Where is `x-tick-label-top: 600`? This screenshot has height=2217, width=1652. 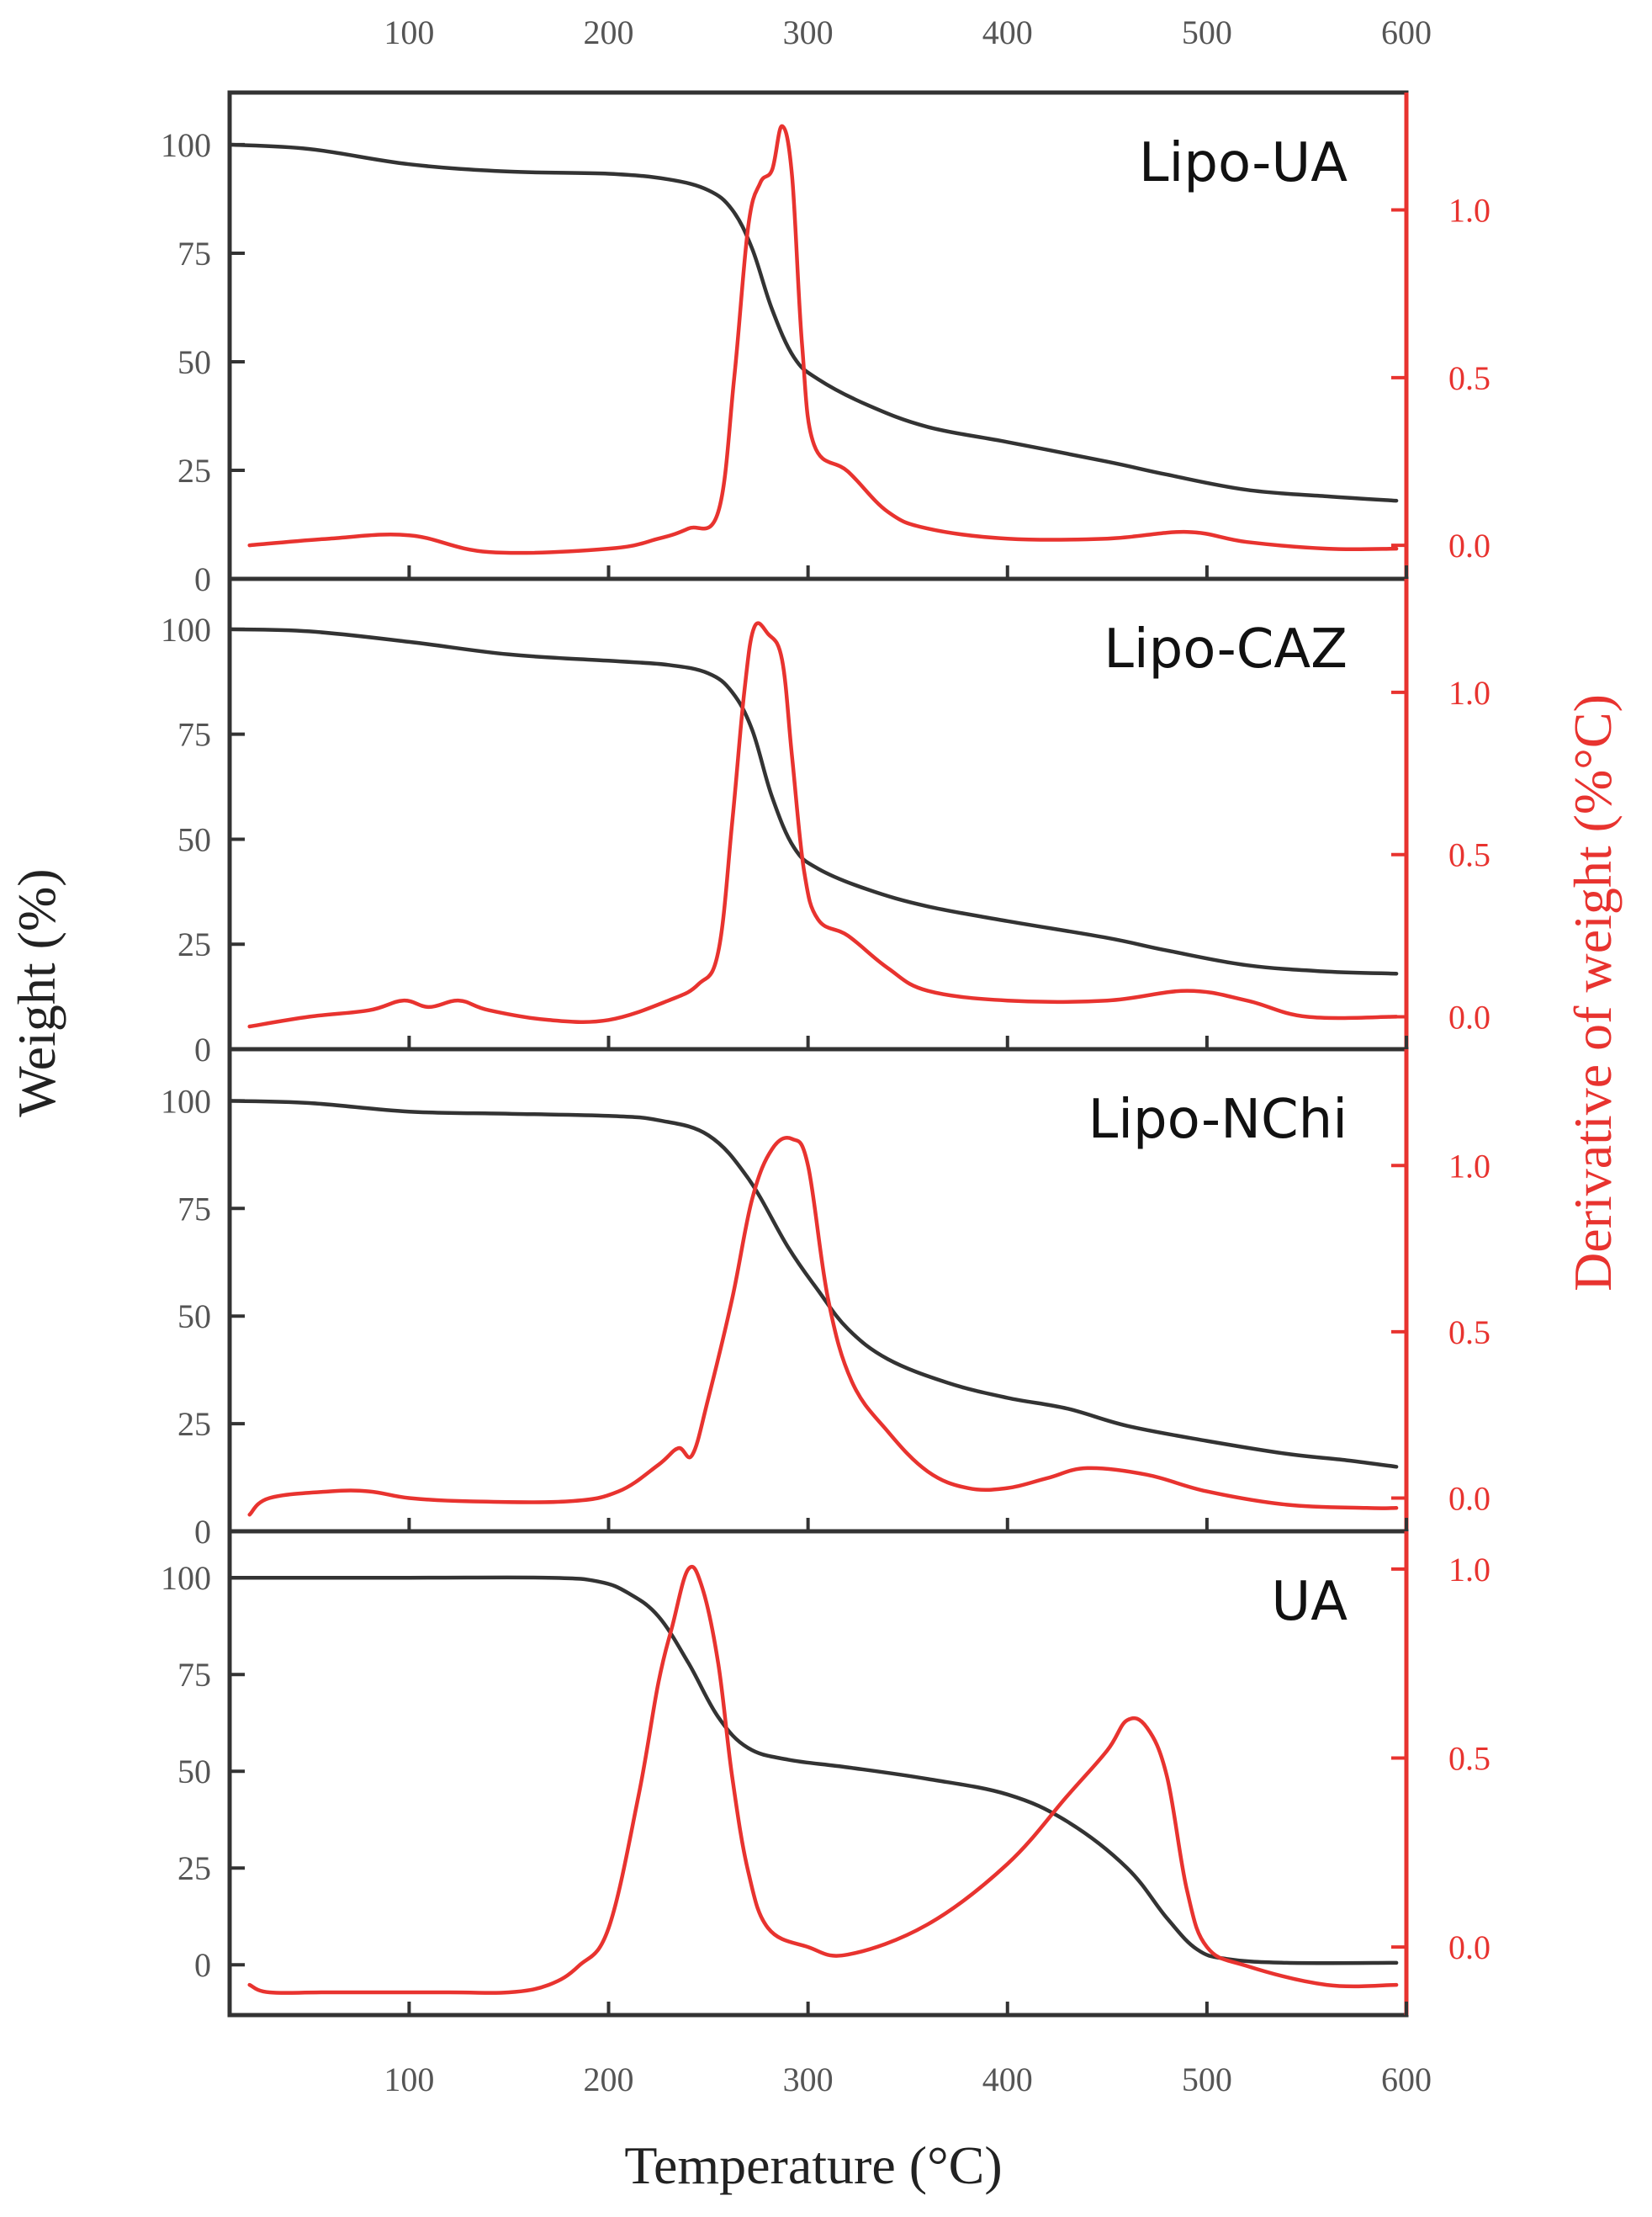
x-tick-label-top: 600 is located at coordinates (1406, 32).